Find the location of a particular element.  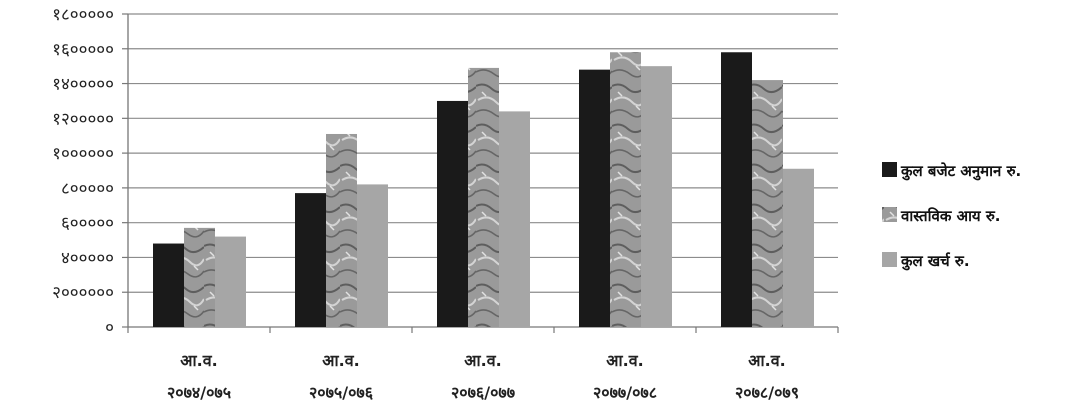

y-tick-label: ४००००० is located at coordinates (87, 258).